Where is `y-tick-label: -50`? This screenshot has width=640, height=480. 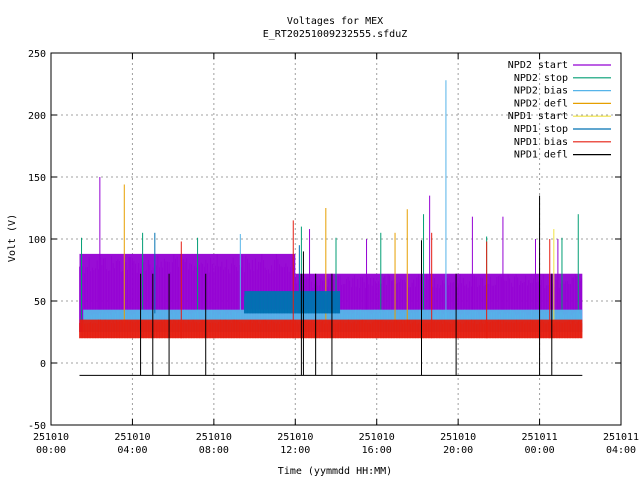
y-tick-label: -50 is located at coordinates (37, 426).